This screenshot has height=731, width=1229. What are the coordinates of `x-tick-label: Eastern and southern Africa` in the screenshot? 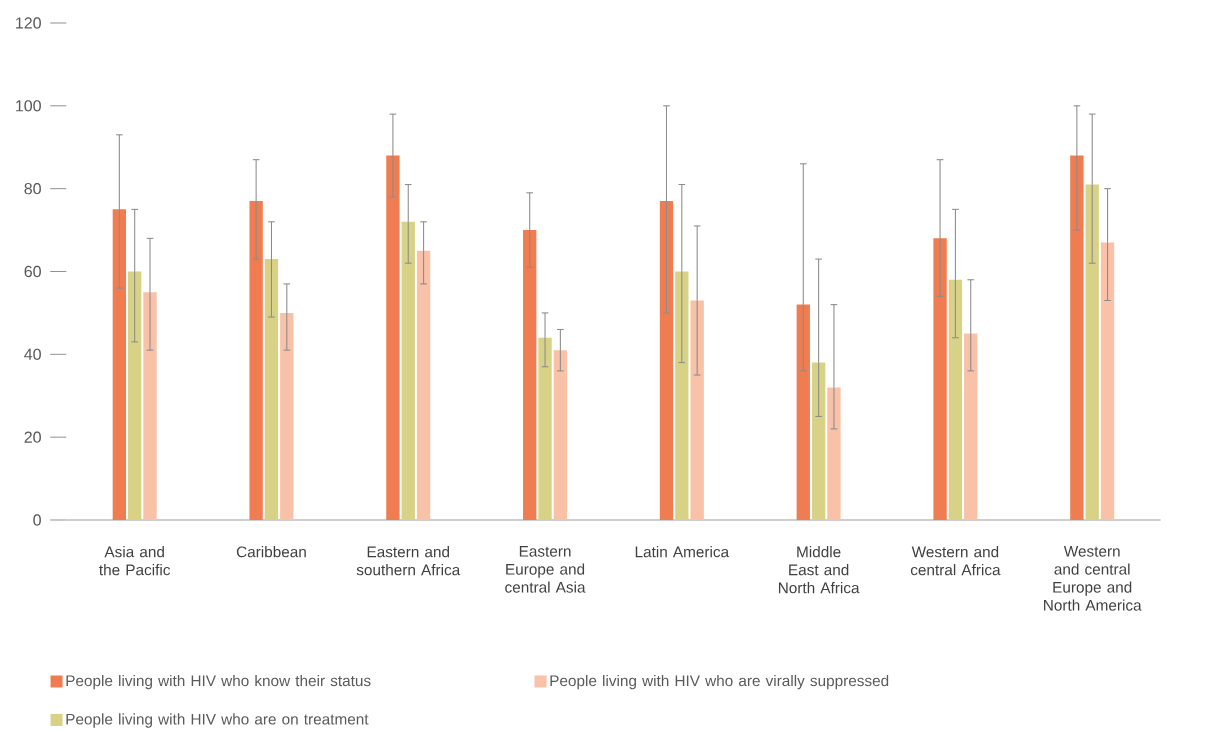 It's located at (408, 561).